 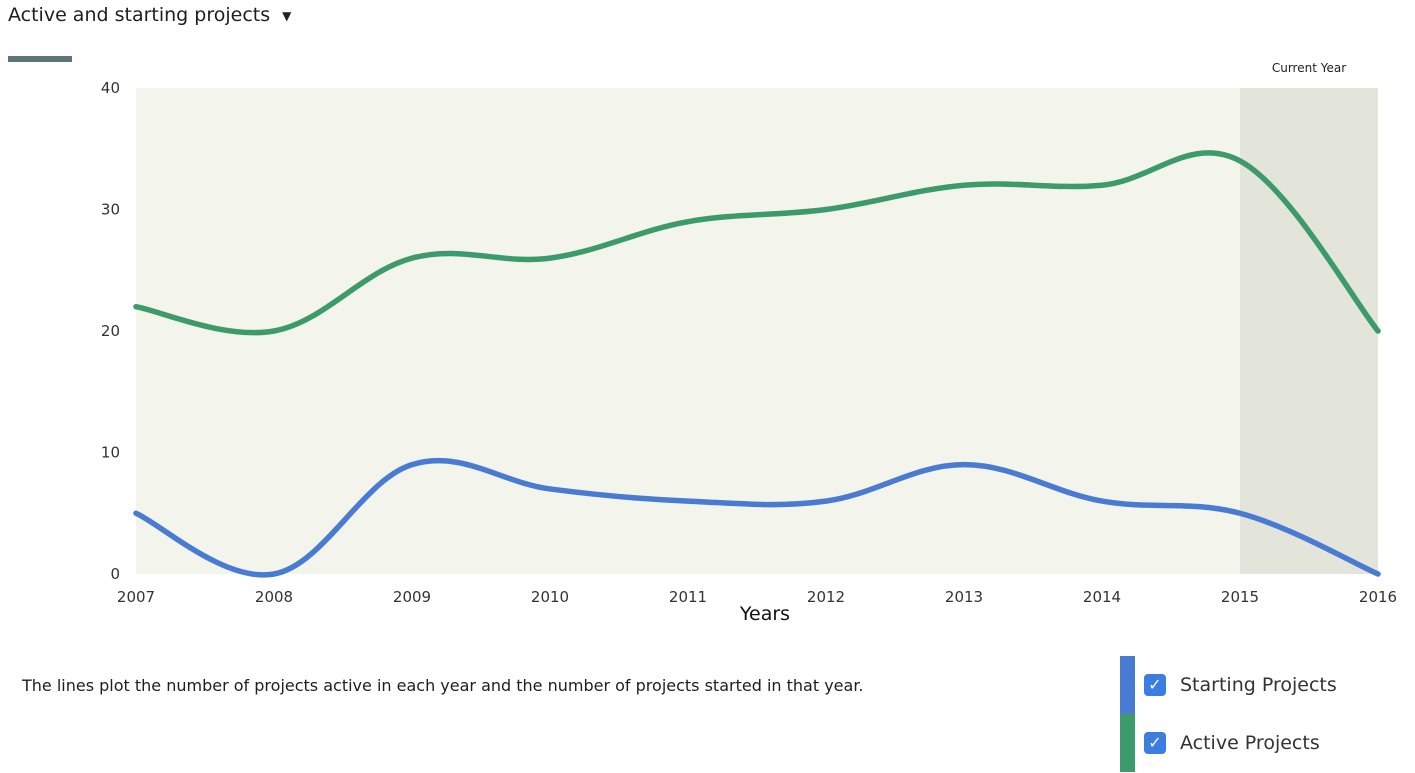 I want to click on x-tick-label: 2009, so click(x=412, y=597).